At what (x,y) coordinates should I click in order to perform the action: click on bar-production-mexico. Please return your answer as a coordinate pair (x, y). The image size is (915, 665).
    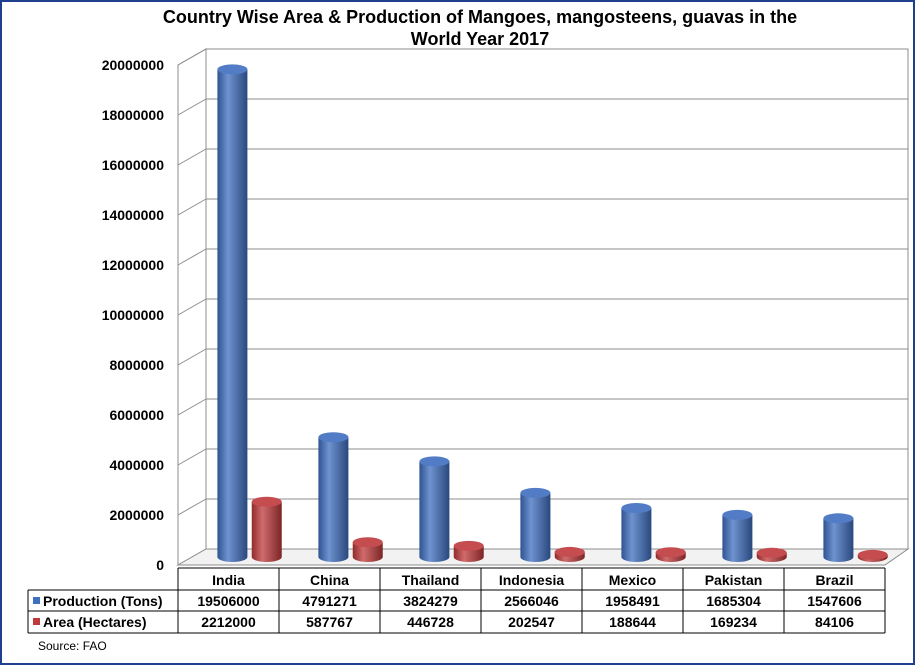
    Looking at the image, I should click on (636, 532).